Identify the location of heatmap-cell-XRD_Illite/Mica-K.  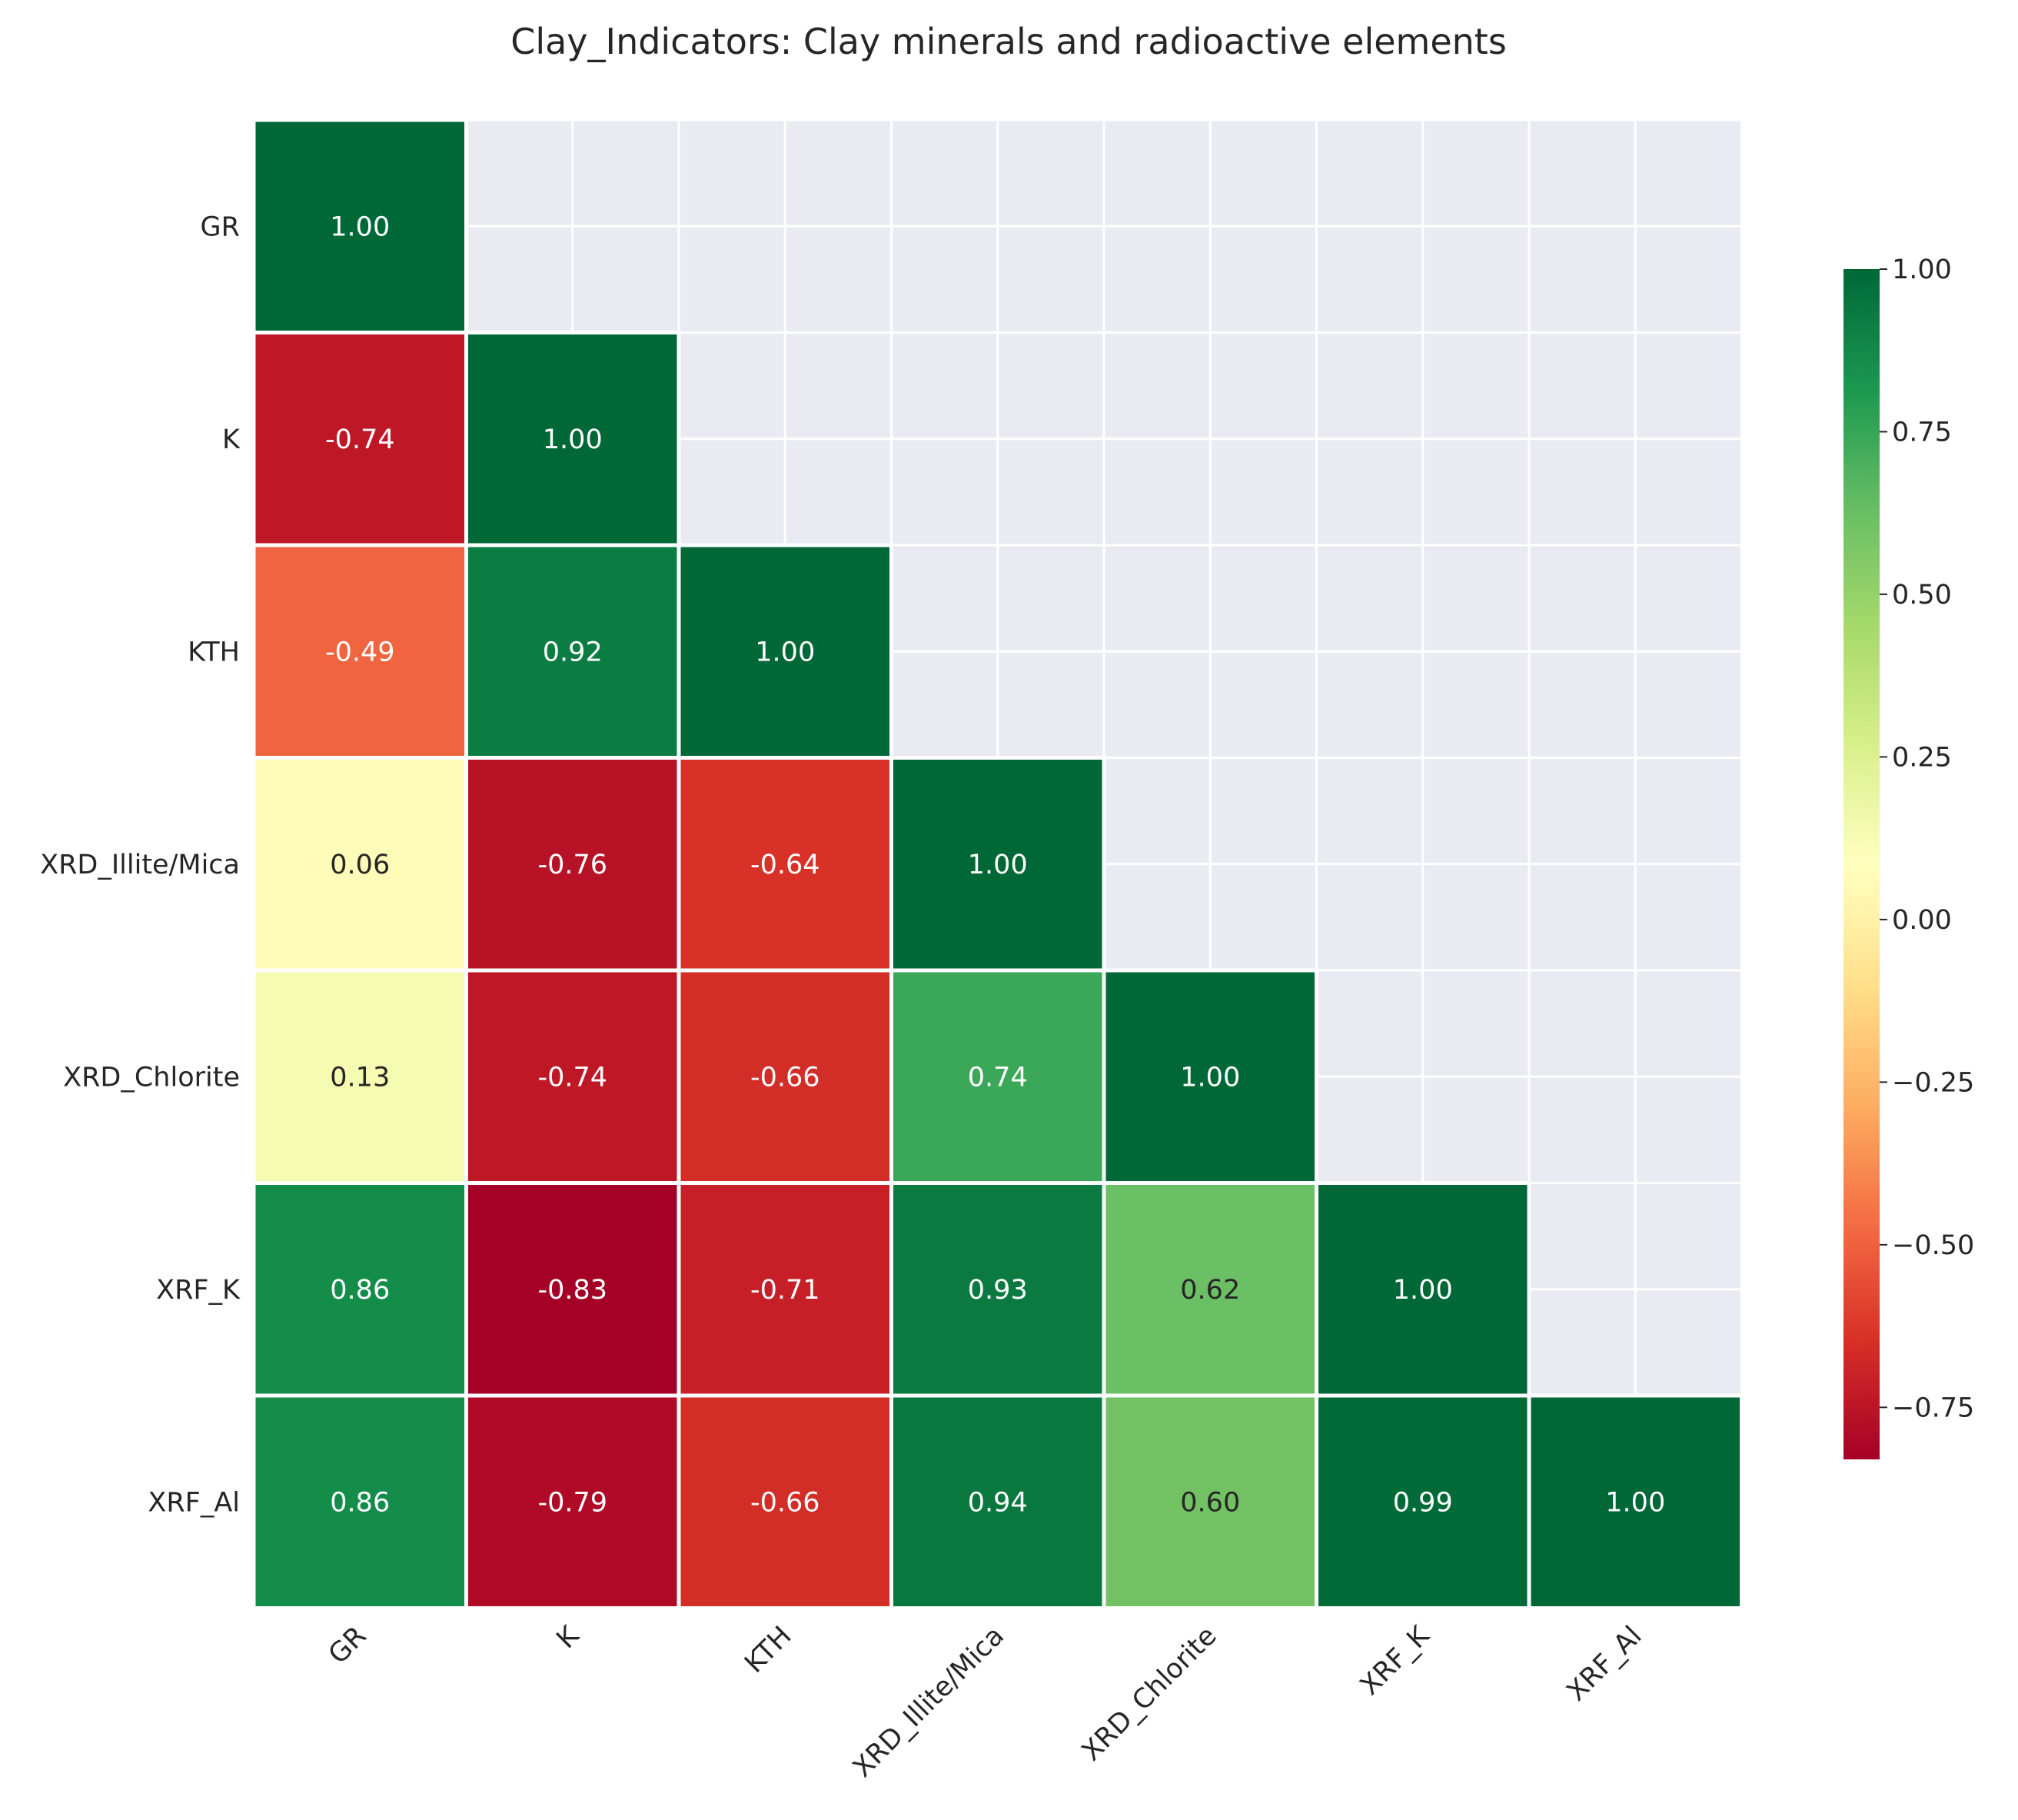
(572, 864).